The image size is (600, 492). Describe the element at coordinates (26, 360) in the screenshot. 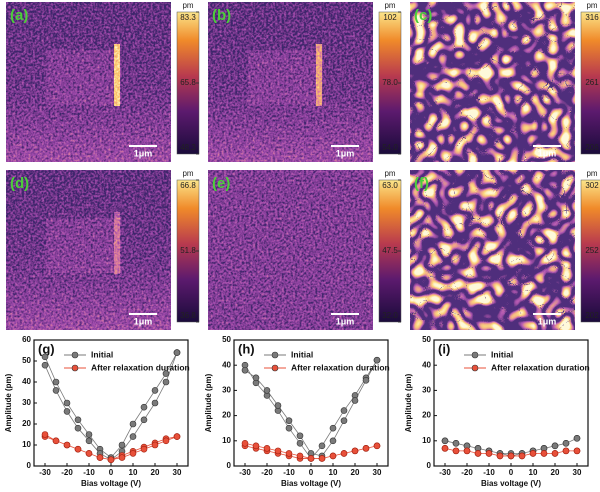

I see `y-tick-label: 50` at that location.